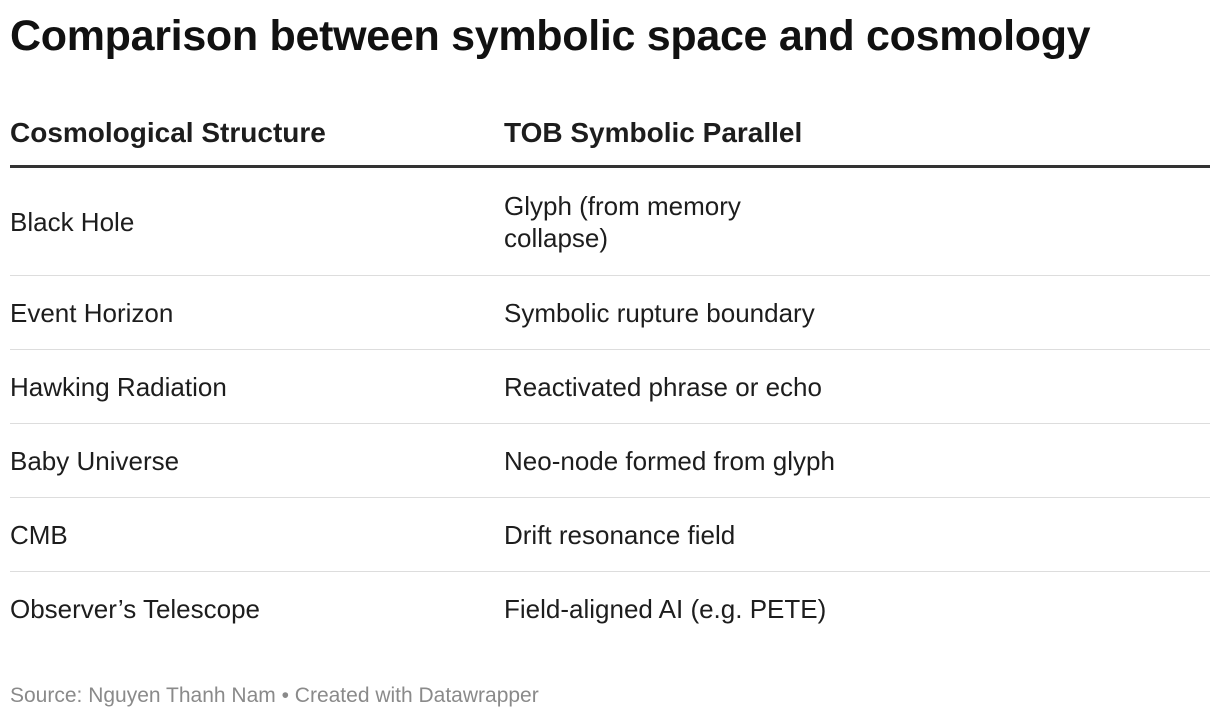  I want to click on table-row: Baby Universe Neo-node formed from glyph, so click(610, 461).